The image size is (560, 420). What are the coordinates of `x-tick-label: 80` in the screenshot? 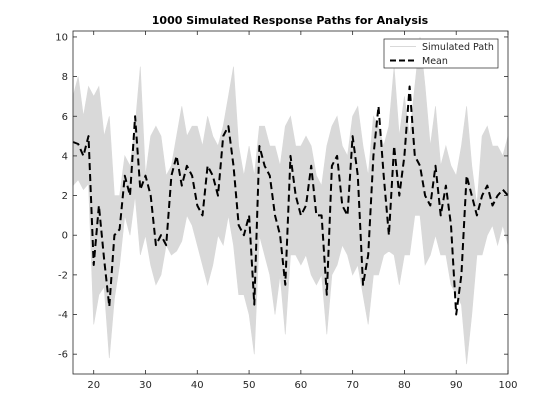 It's located at (404, 385).